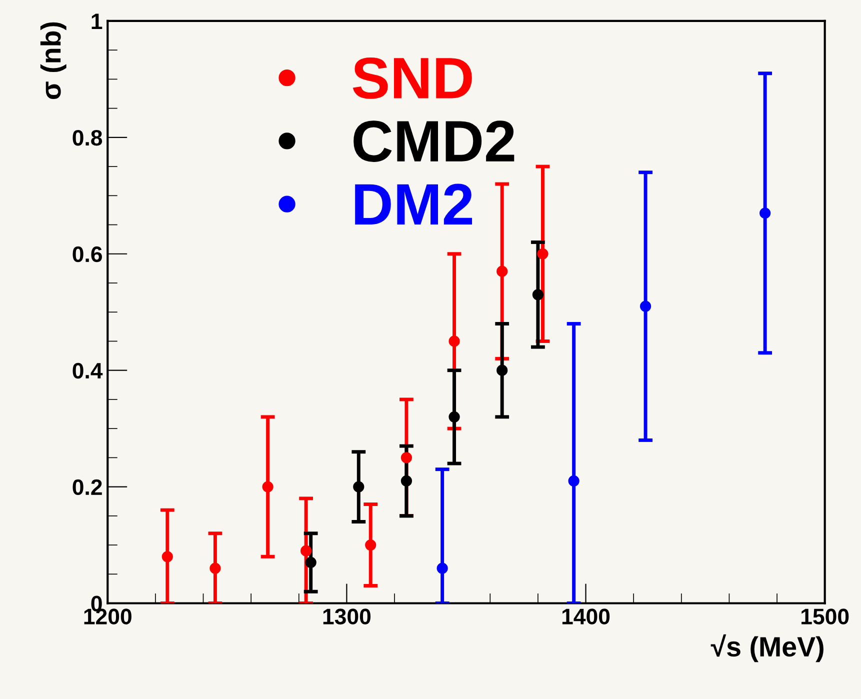  Describe the element at coordinates (412, 78) in the screenshot. I see `legend-label: SND` at that location.